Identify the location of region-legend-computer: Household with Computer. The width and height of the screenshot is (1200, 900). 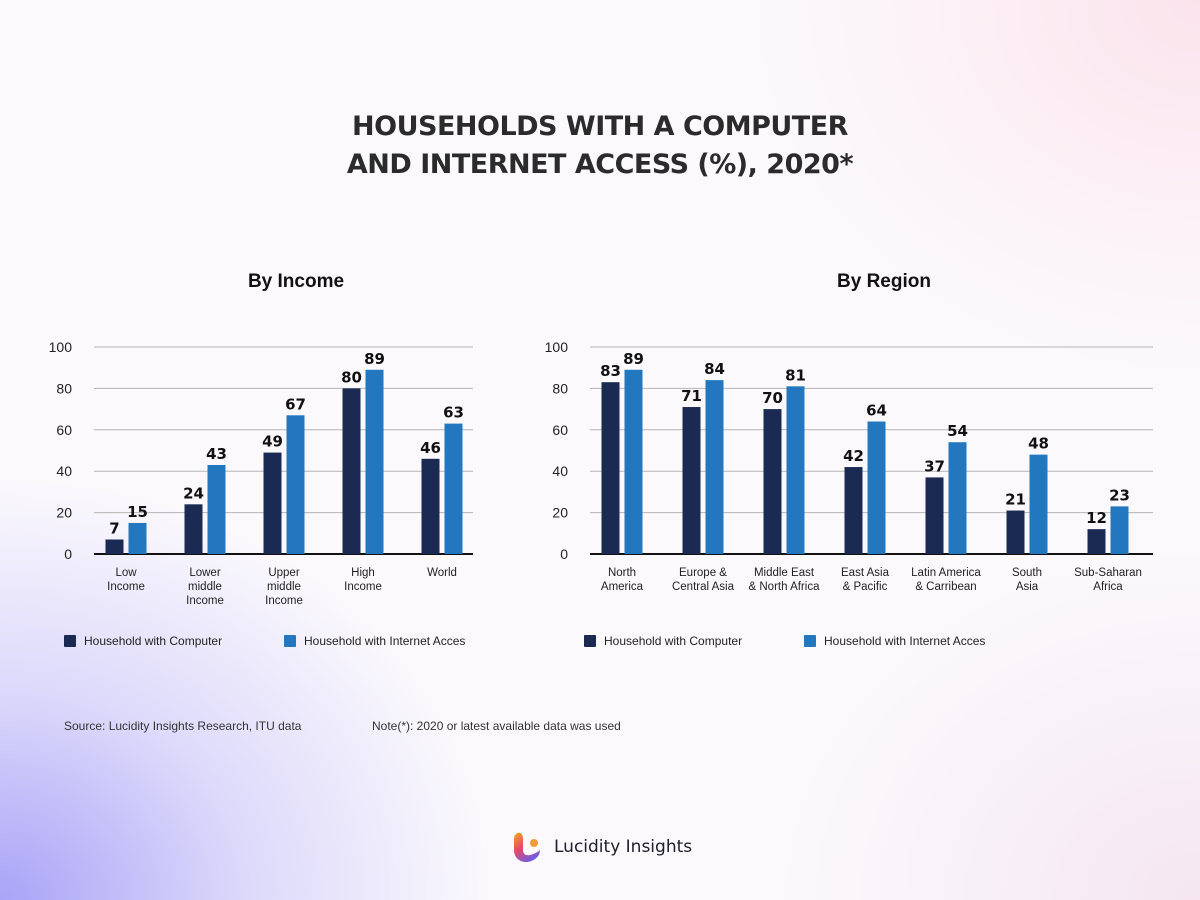
(663, 641).